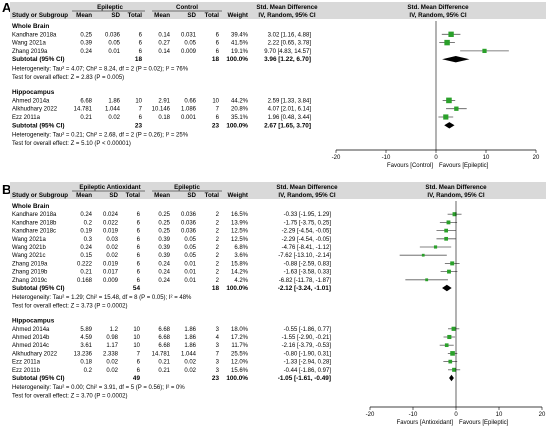  Describe the element at coordinates (6, 189) in the screenshot. I see `panel-label: B` at that location.